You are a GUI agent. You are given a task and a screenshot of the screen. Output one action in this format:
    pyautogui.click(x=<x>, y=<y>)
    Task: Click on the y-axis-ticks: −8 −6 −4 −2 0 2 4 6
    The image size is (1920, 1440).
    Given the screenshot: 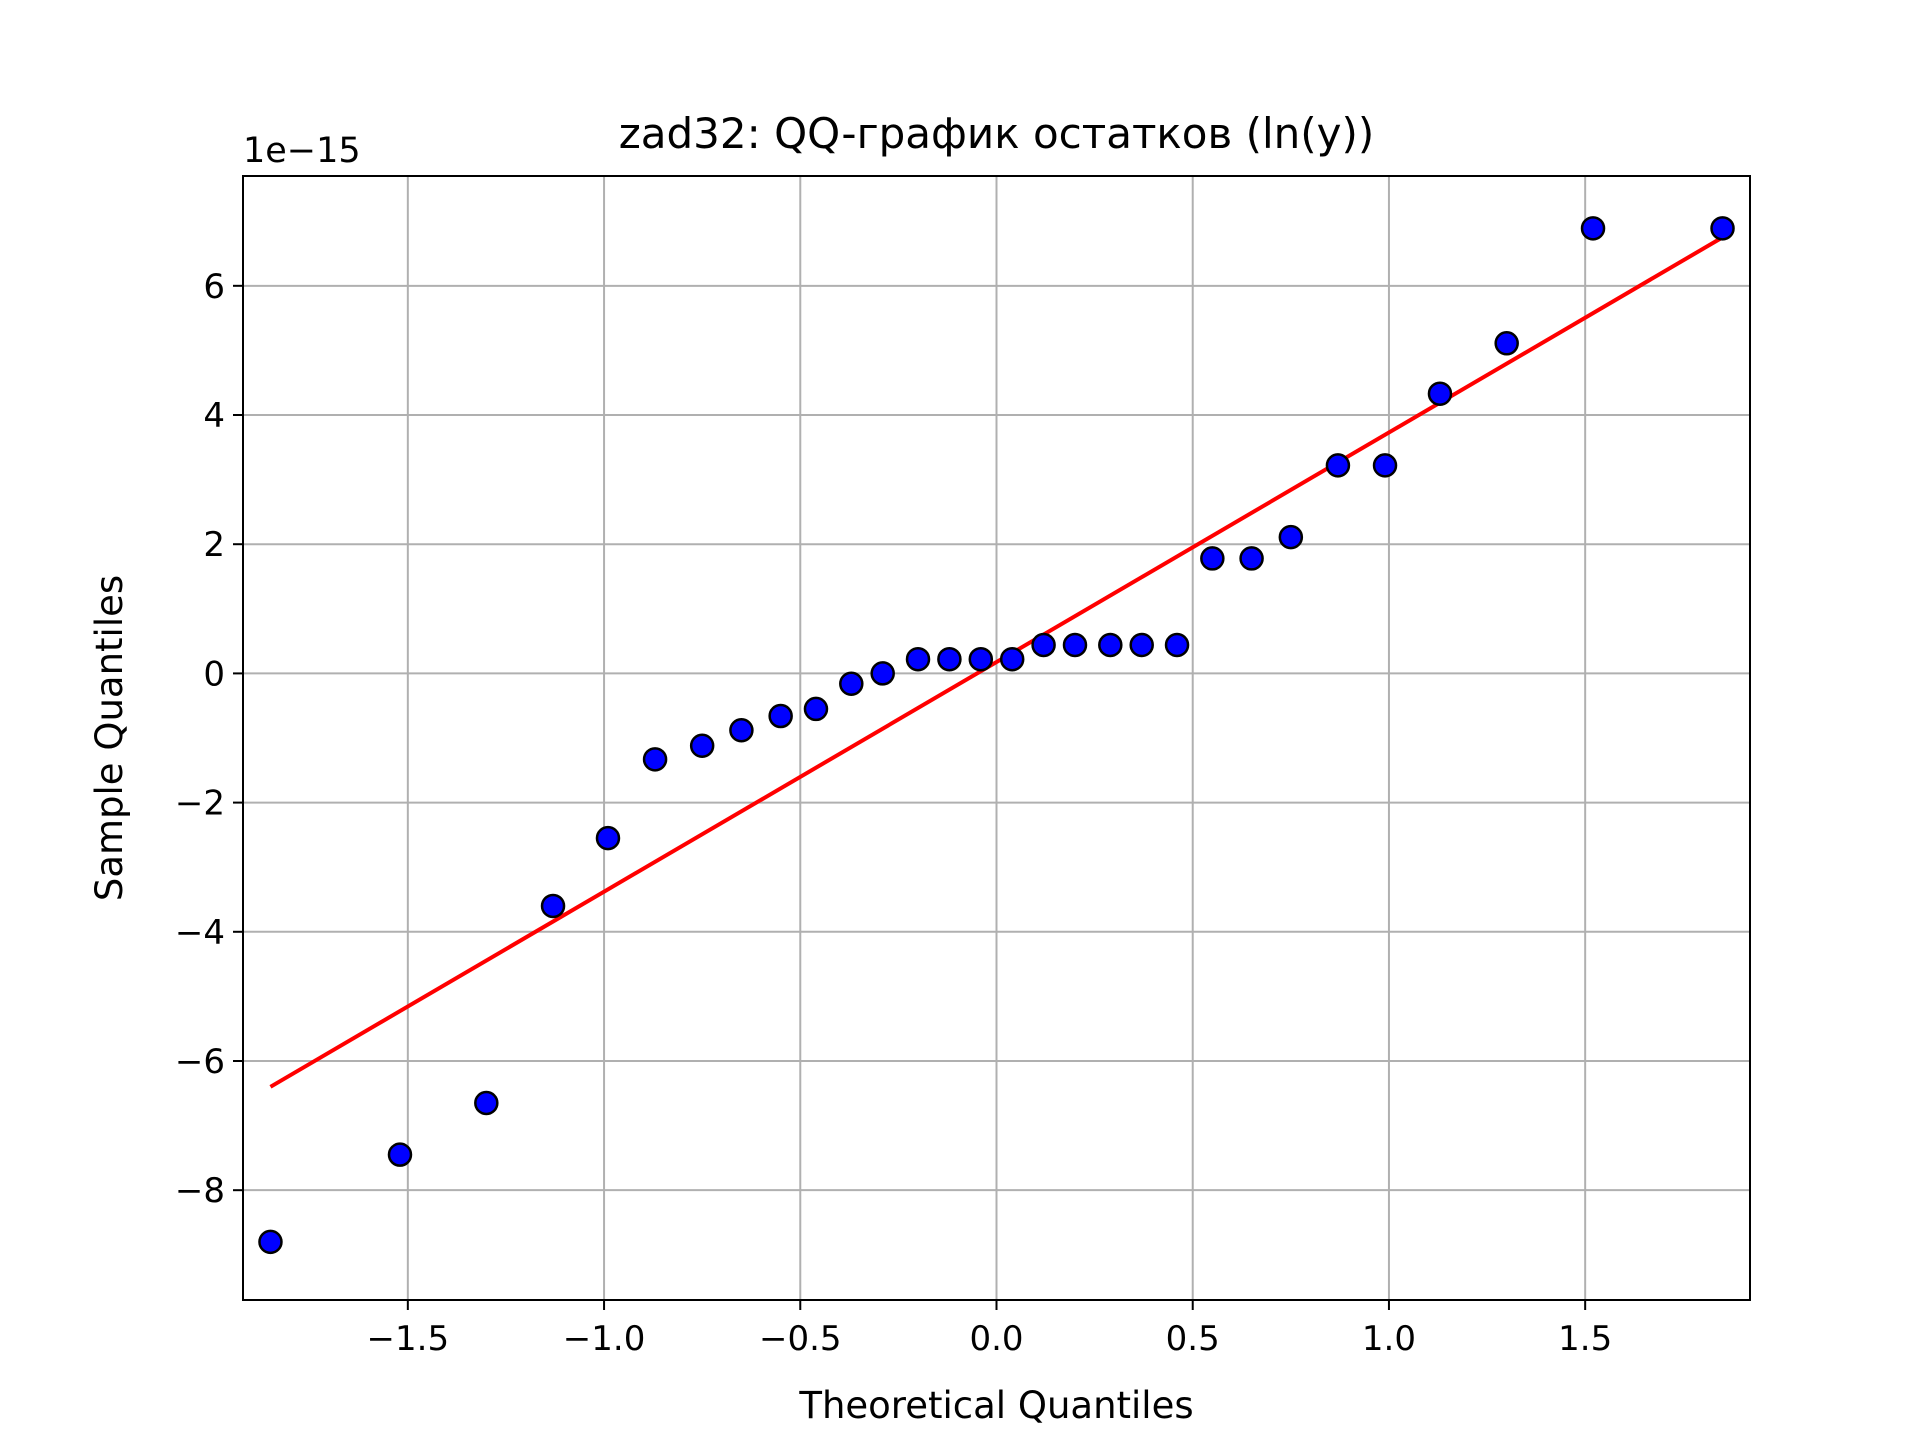 What is the action you would take?
    pyautogui.click(x=209, y=739)
    